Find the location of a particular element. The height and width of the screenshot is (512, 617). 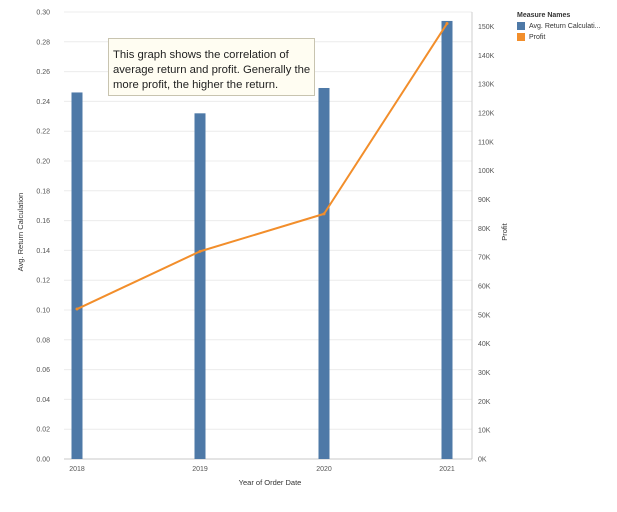

x-axis-title: Year of Order Date is located at coordinates (270, 482).